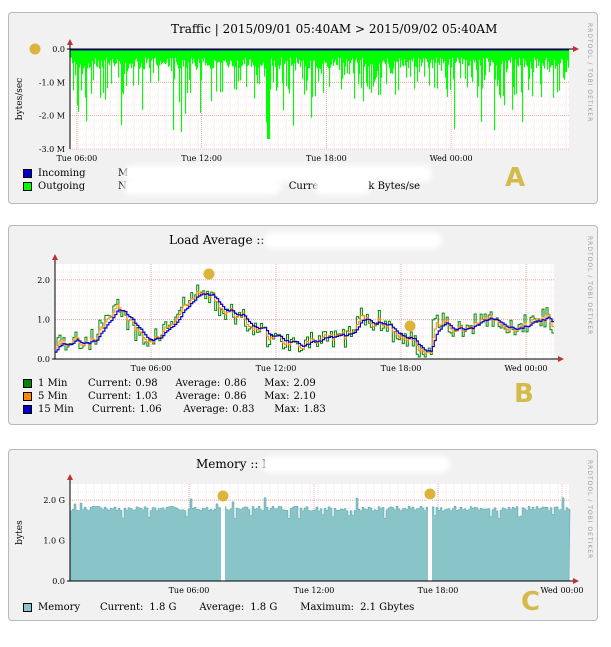 The image size is (611, 647). Describe the element at coordinates (314, 590) in the screenshot. I see `x-tick-label: Tue 12:00` at that location.